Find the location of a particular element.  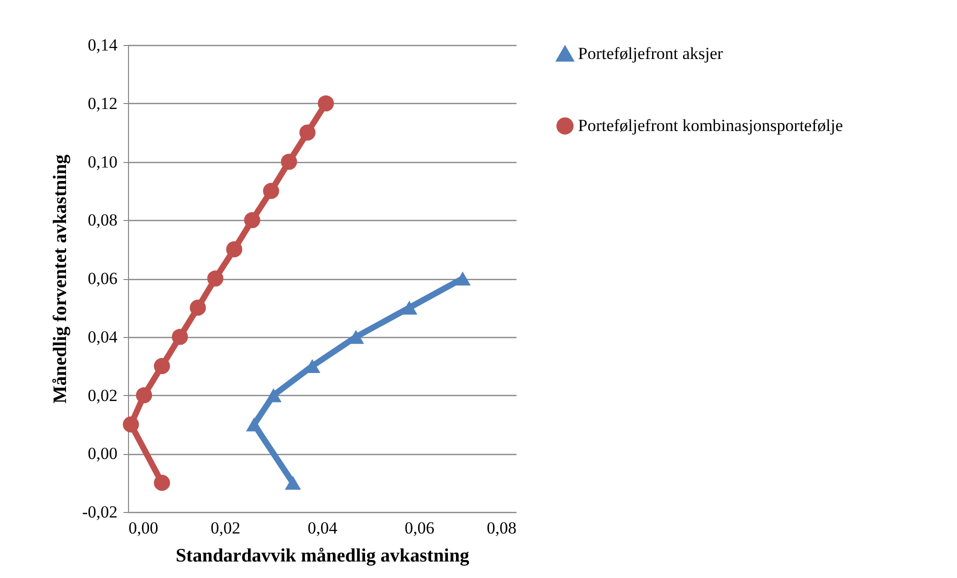

y-tick-label: -0,02 is located at coordinates (100, 512).